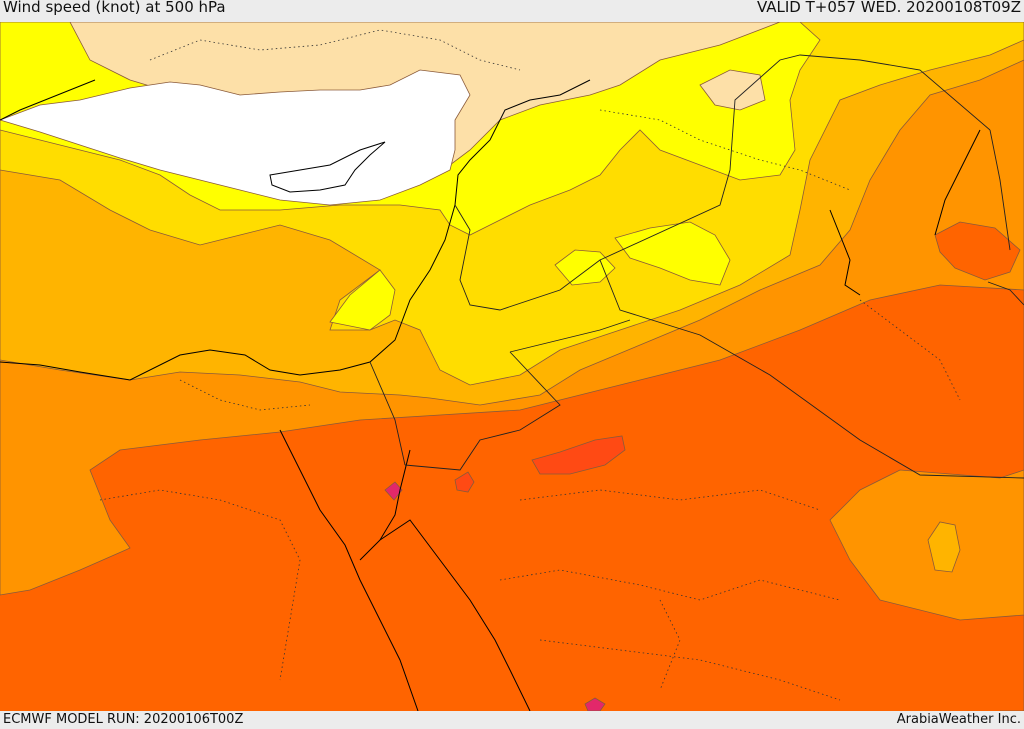 This screenshot has width=1024, height=729. I want to click on wind-max-magenta-south, so click(595, 704).